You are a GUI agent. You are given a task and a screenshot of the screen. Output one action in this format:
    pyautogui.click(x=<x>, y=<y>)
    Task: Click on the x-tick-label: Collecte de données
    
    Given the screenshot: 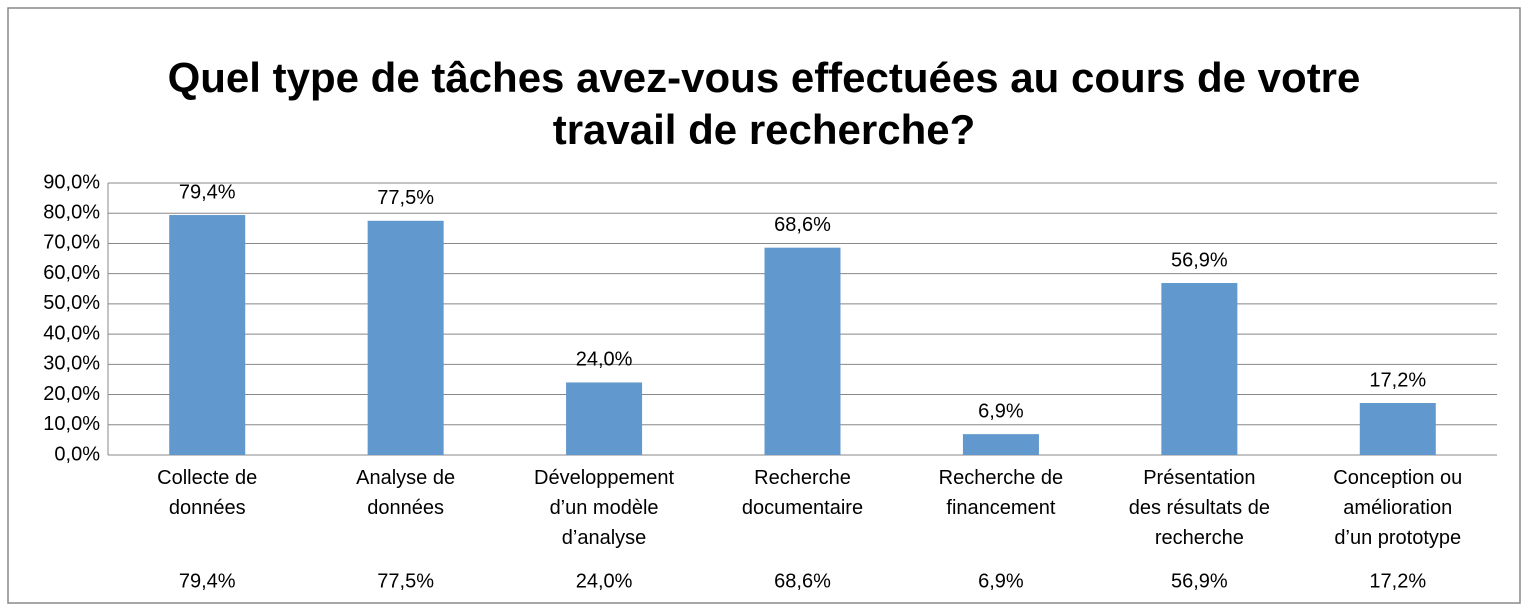 What is the action you would take?
    pyautogui.click(x=207, y=493)
    